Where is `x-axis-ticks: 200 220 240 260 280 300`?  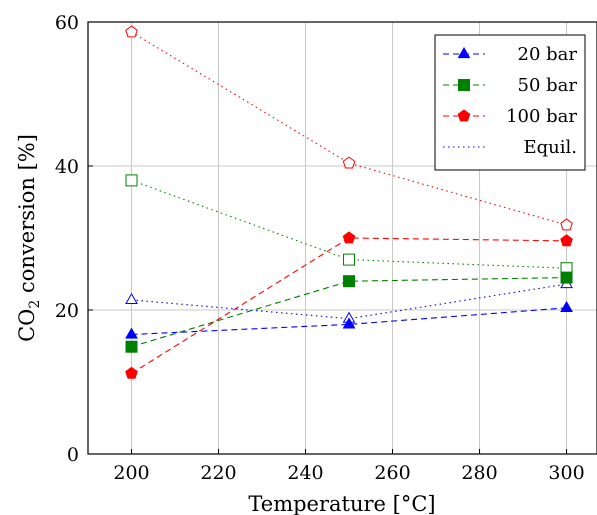
x-axis-ticks: 200 220 240 260 280 300 is located at coordinates (349, 466).